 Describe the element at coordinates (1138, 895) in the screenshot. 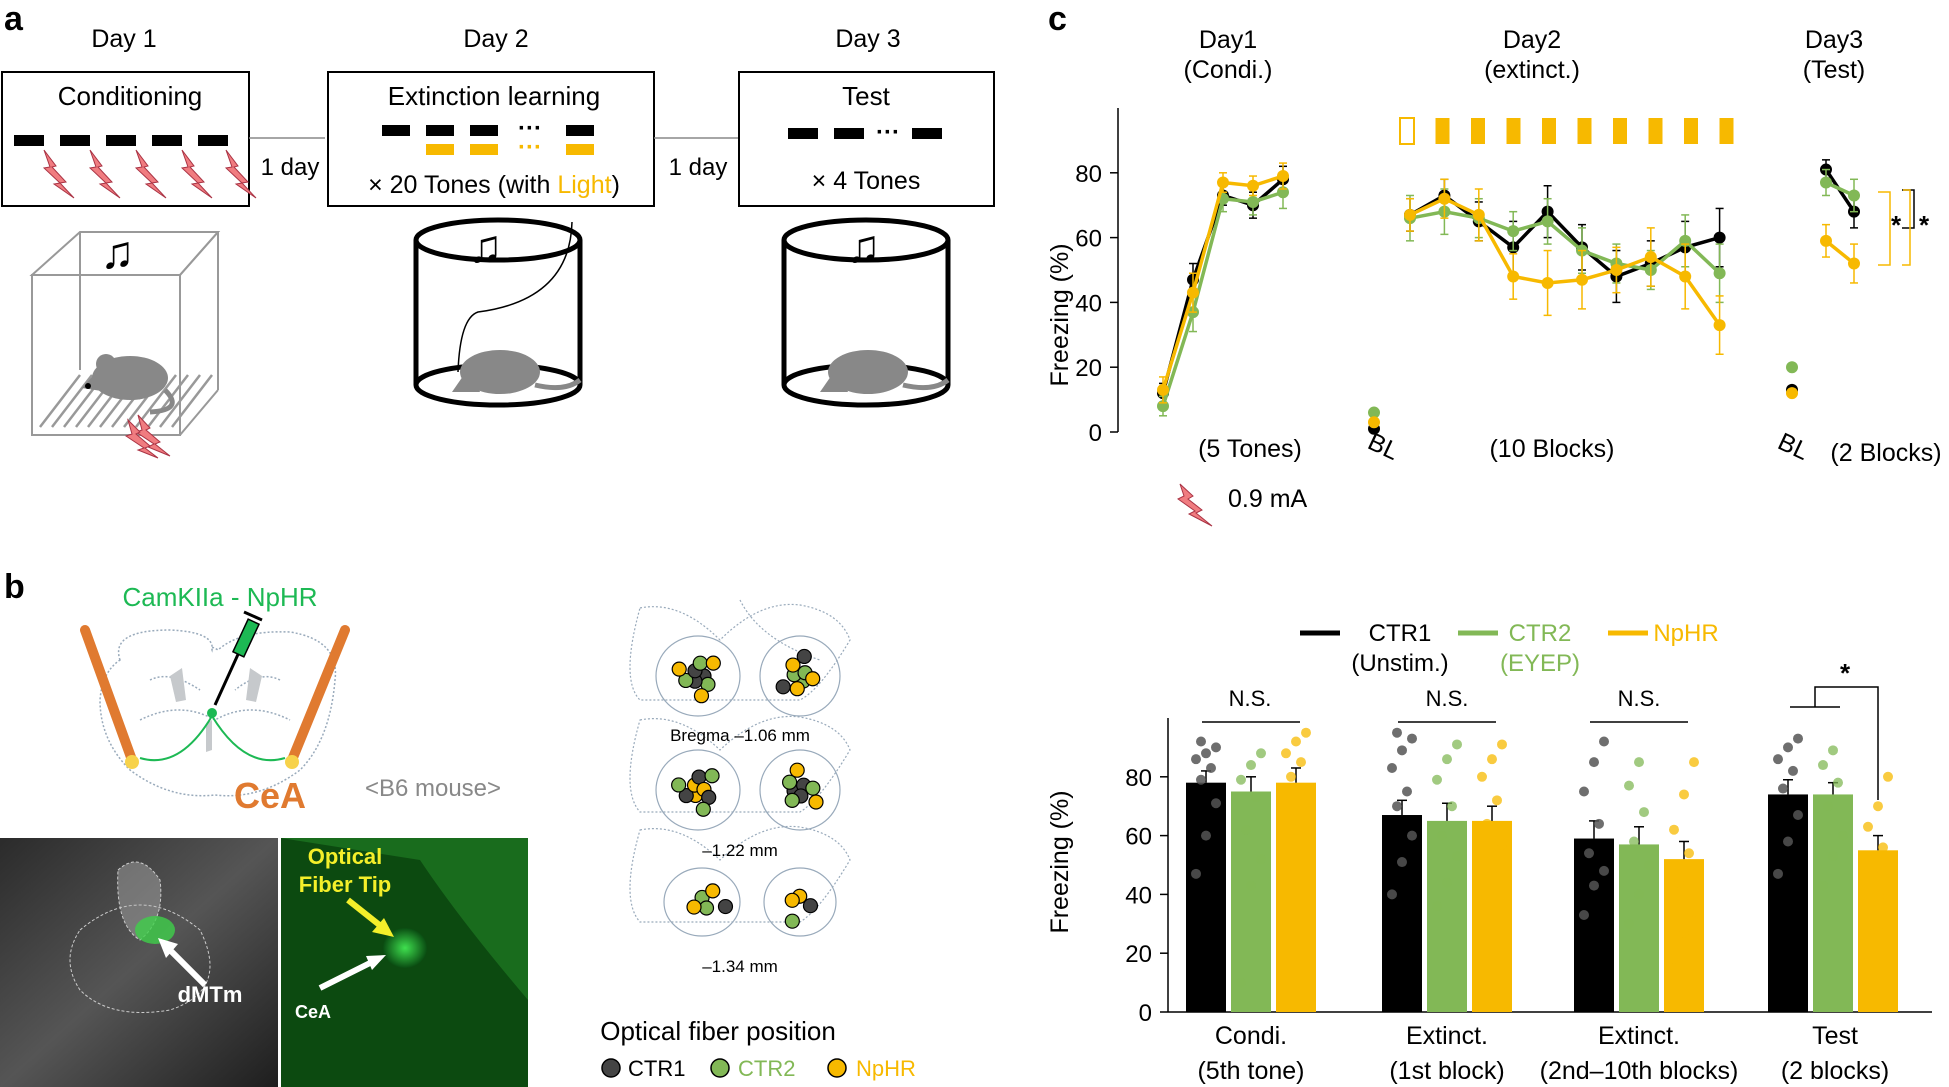

I see `y-tick-label: 40` at that location.